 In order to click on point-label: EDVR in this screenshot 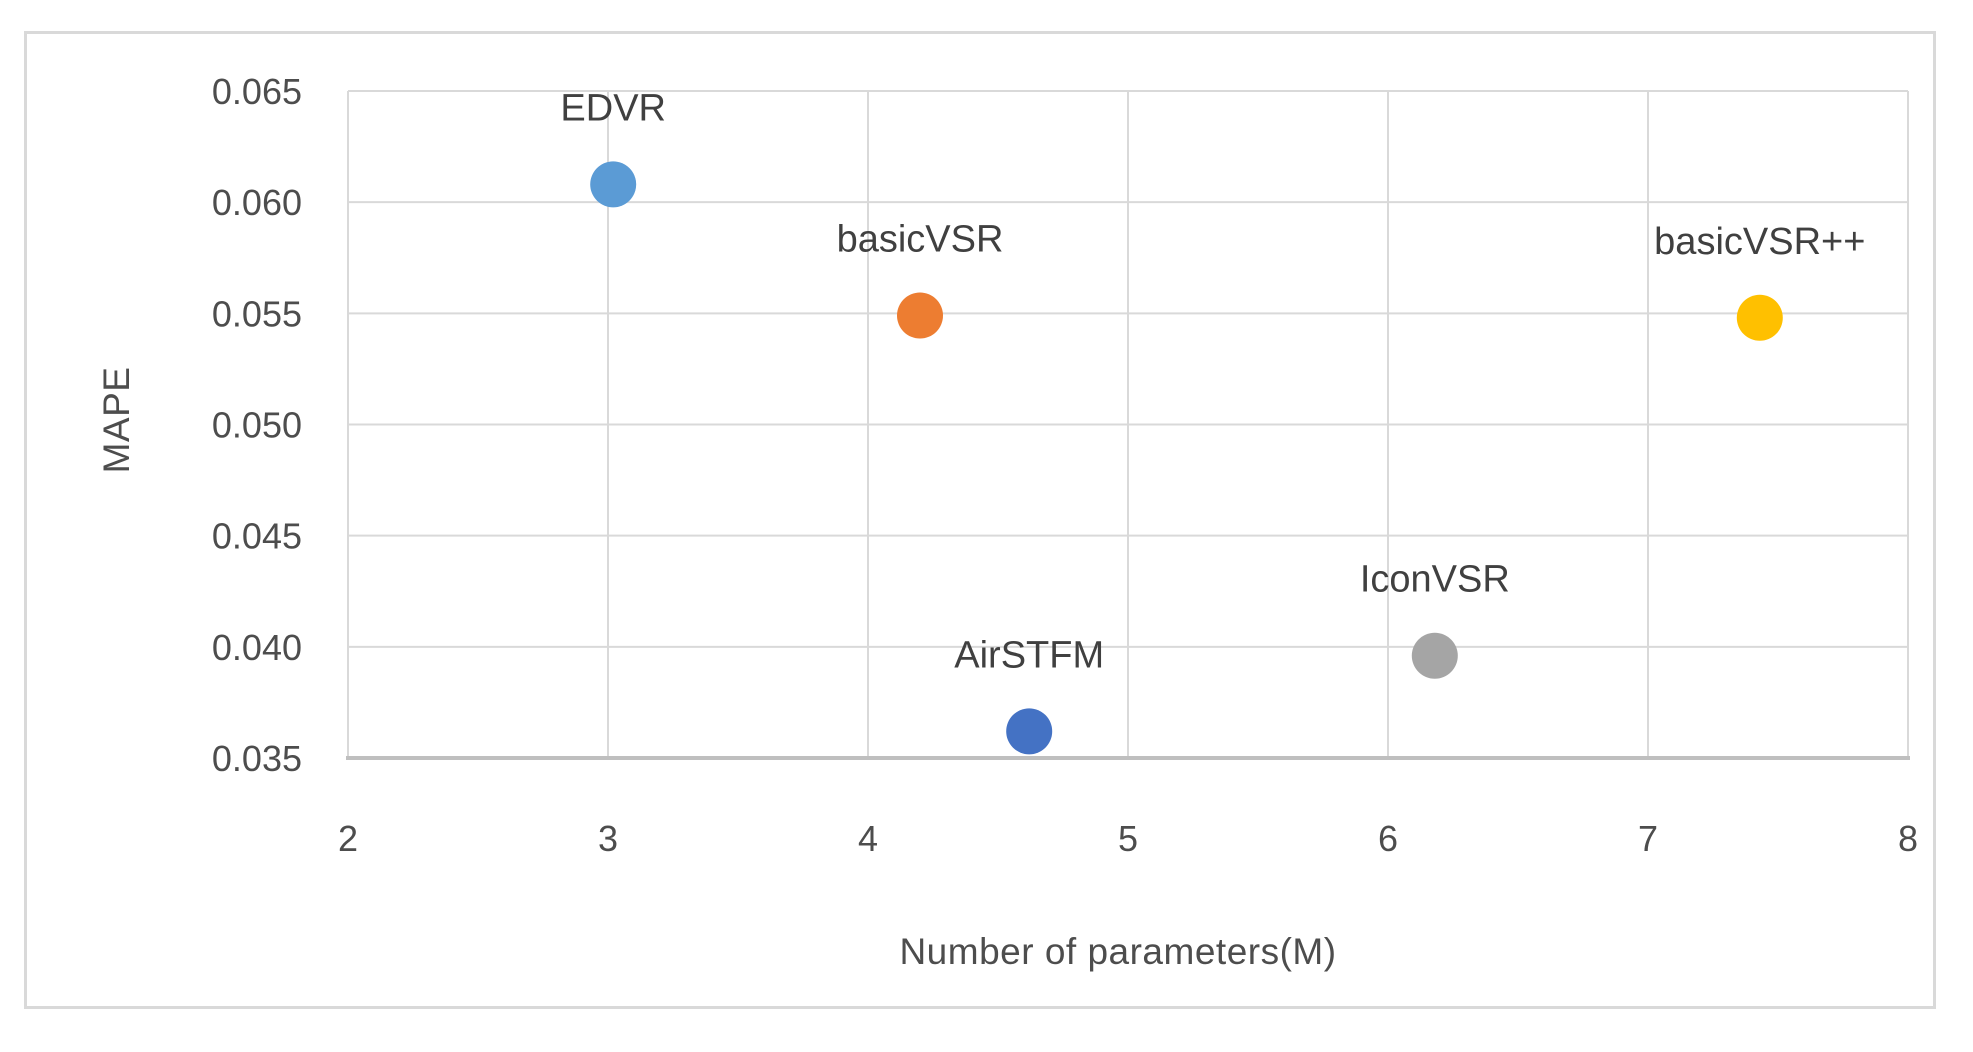, I will do `click(613, 108)`.